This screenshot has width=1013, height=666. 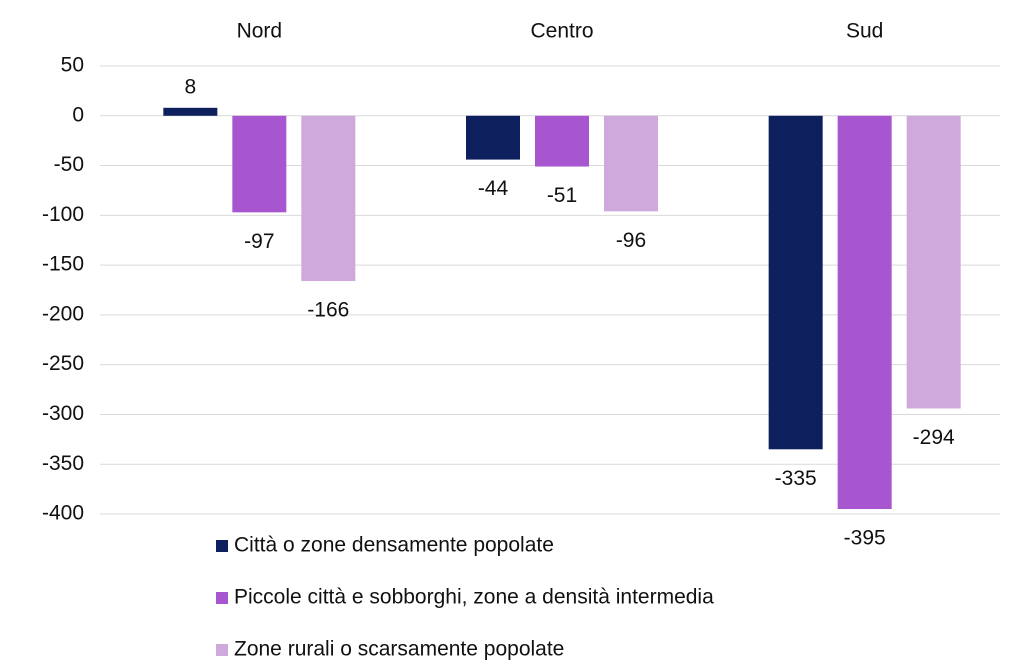 I want to click on legend-label: Zone rurali o scarsamente popolate, so click(x=399, y=649).